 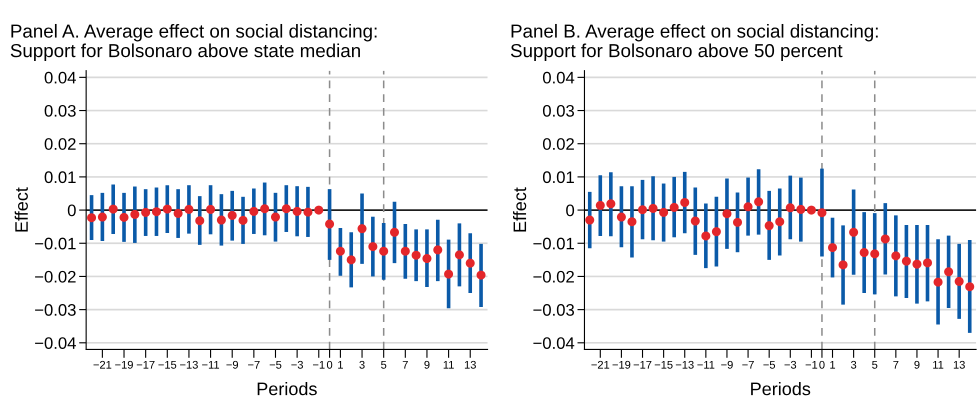 I want to click on y-tick-label: 0.04, so click(x=558, y=78).